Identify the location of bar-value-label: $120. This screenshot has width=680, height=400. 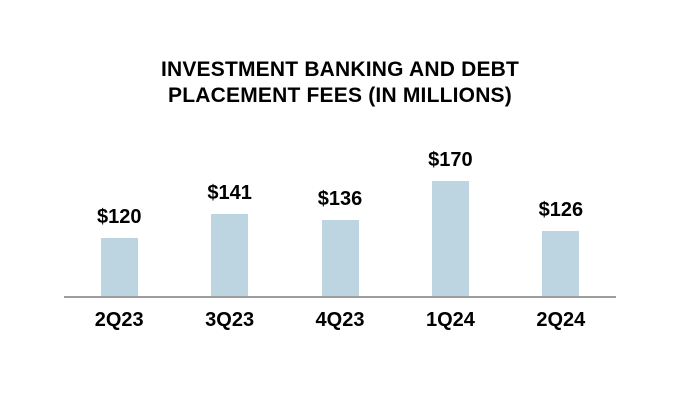
(119, 217).